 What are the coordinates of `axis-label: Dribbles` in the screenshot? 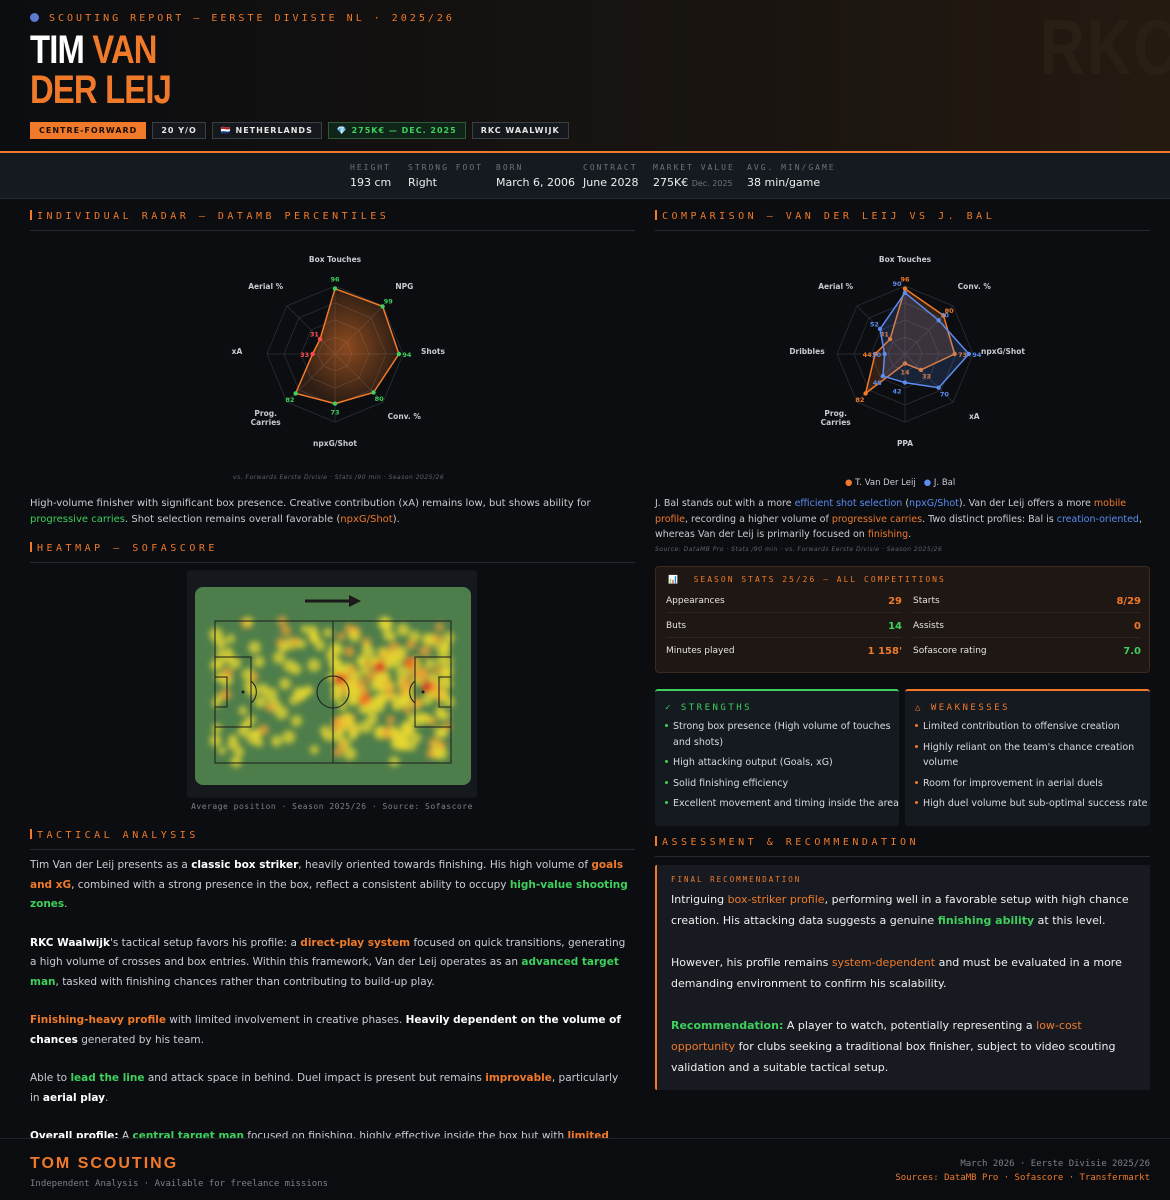 It's located at (807, 351).